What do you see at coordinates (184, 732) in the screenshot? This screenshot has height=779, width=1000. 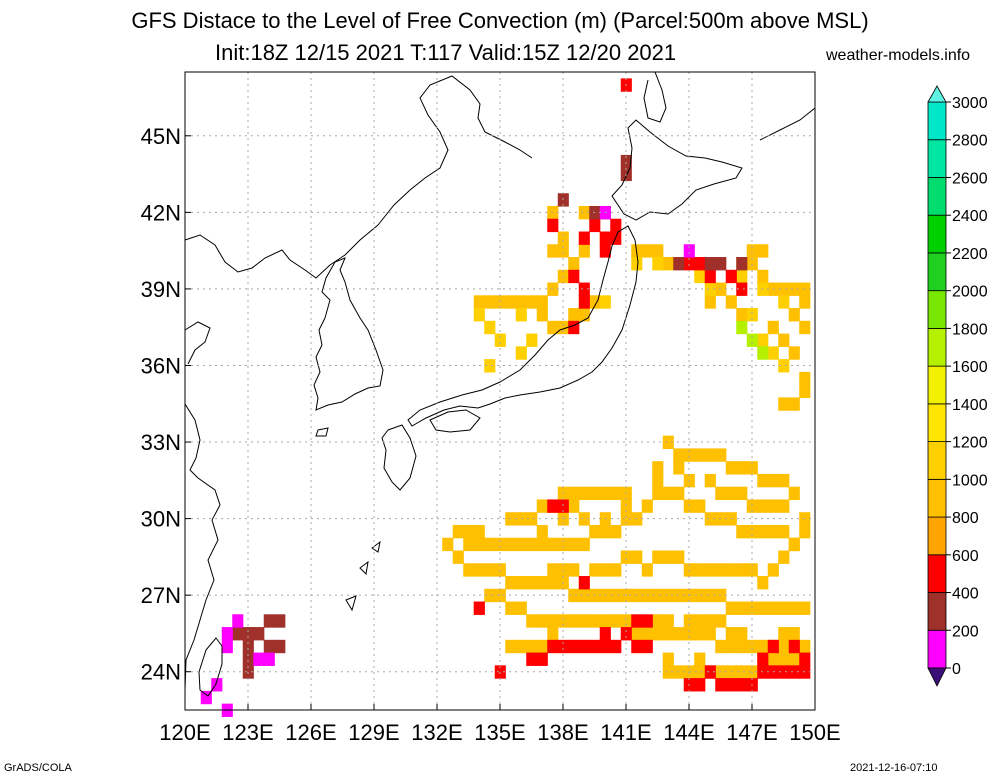 I see `lon-tick-label: 120E` at bounding box center [184, 732].